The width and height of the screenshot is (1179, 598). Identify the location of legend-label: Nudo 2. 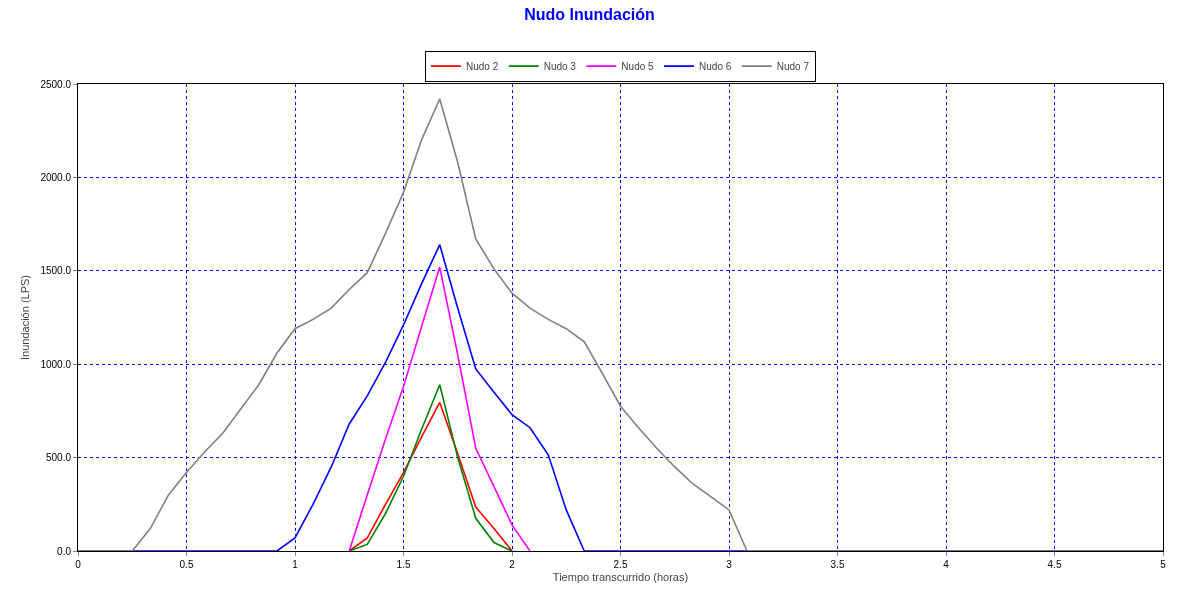
(482, 67).